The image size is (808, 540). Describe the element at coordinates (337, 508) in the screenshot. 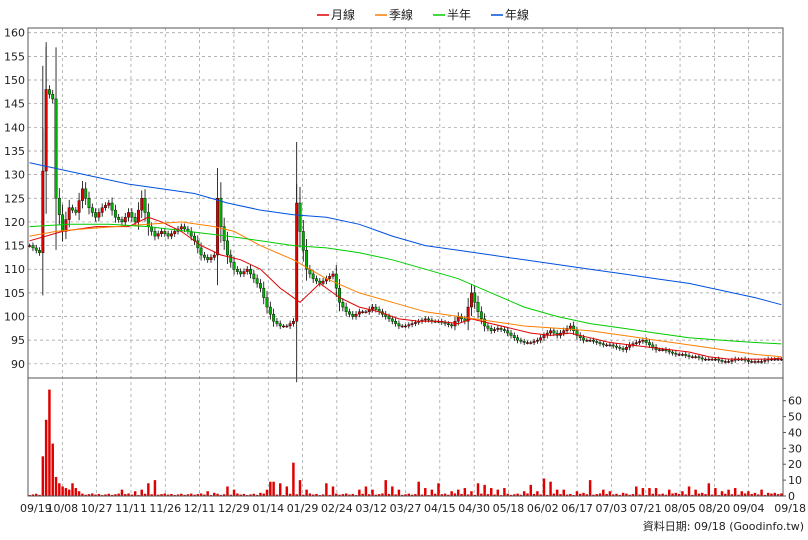

I see `date-tick-label: 02/24` at that location.